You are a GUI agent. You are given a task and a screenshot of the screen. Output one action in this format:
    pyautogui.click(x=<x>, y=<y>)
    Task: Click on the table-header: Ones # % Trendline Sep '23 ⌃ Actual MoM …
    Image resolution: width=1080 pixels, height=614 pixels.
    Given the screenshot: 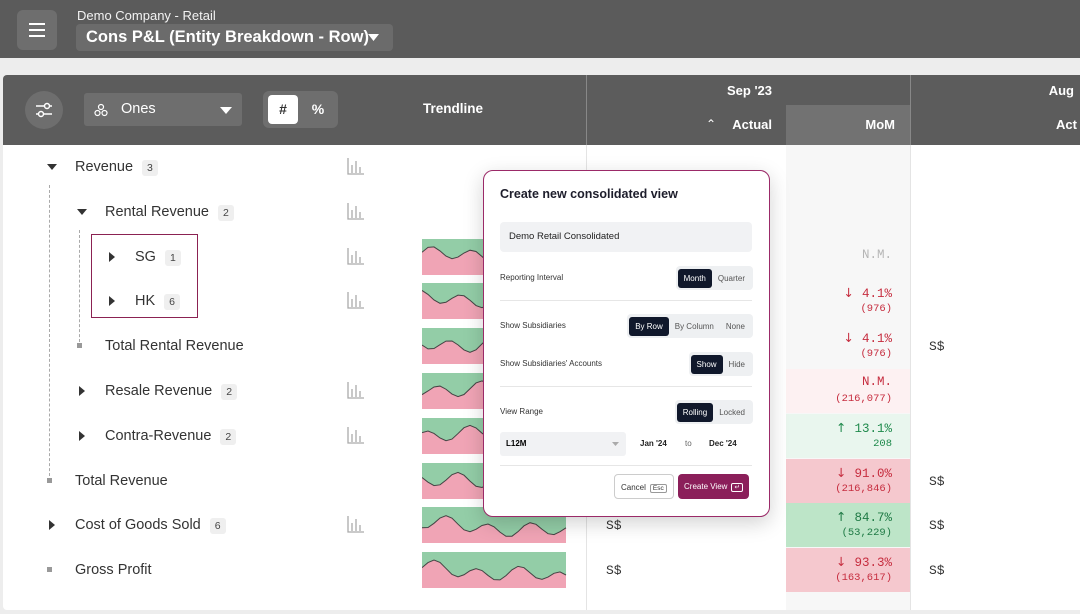 What is the action you would take?
    pyautogui.click(x=541, y=110)
    